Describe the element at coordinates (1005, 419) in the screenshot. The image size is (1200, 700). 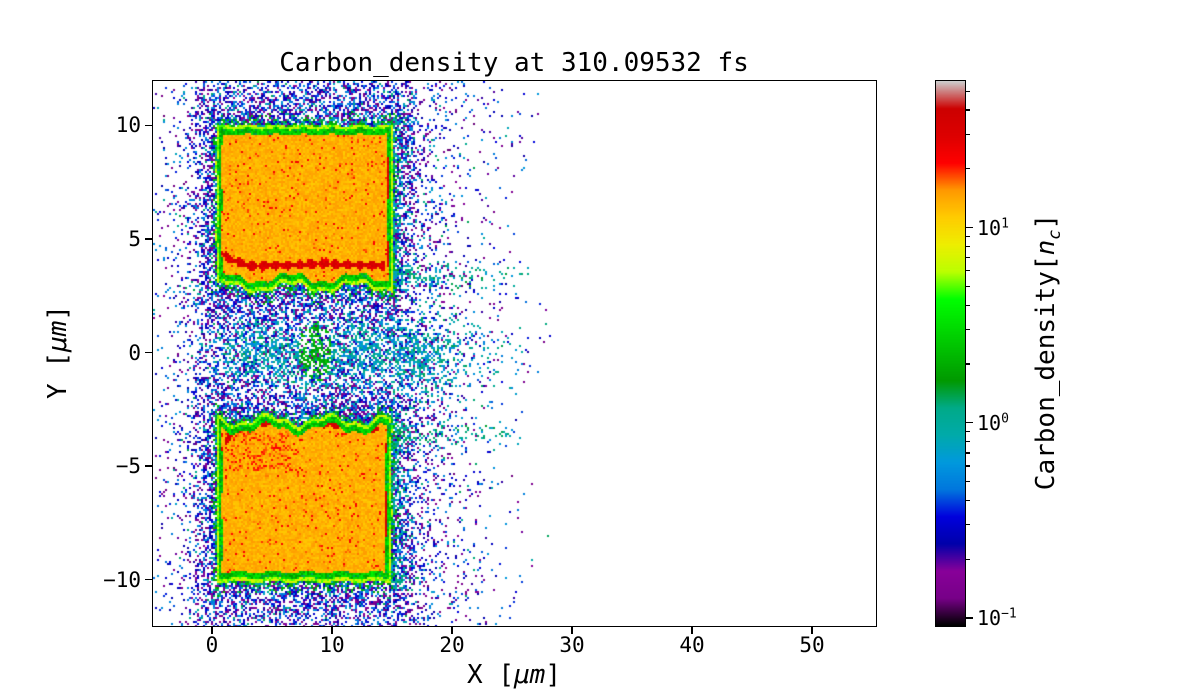
I see `colorbar-tick-exponent: 0` at that location.